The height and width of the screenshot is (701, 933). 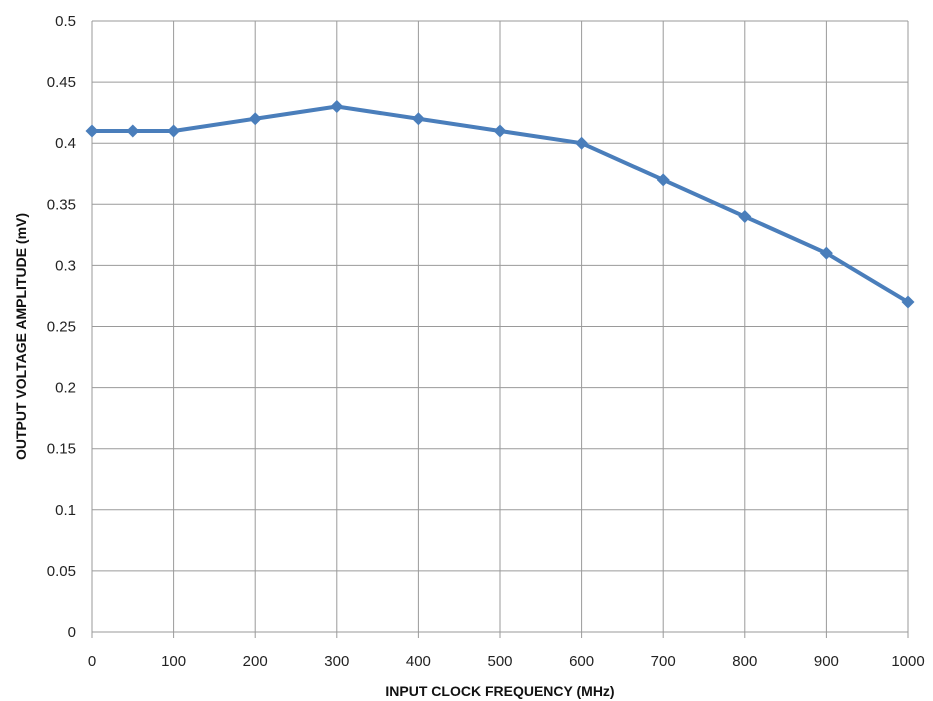 What do you see at coordinates (173, 661) in the screenshot?
I see `x-tick-label: 100` at bounding box center [173, 661].